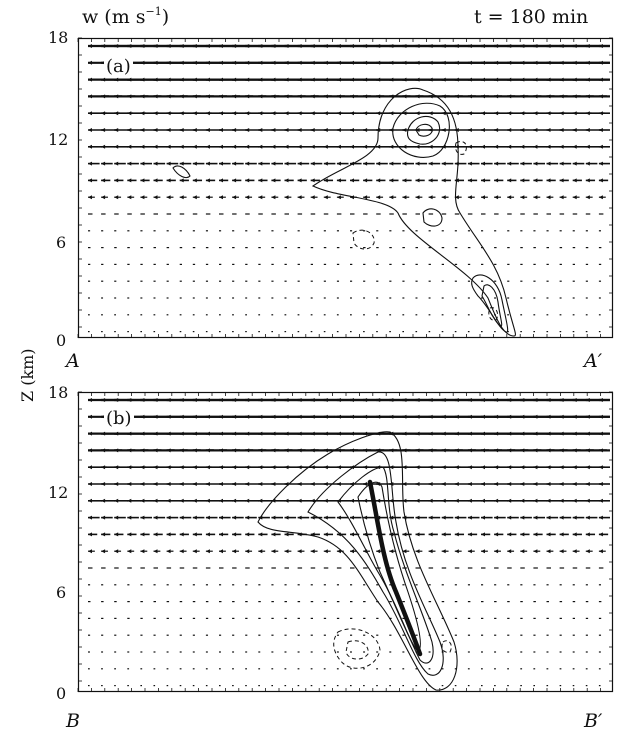 This screenshot has width=621, height=738. Describe the element at coordinates (61, 592) in the screenshot. I see `y-tick-b-6: 6` at that location.